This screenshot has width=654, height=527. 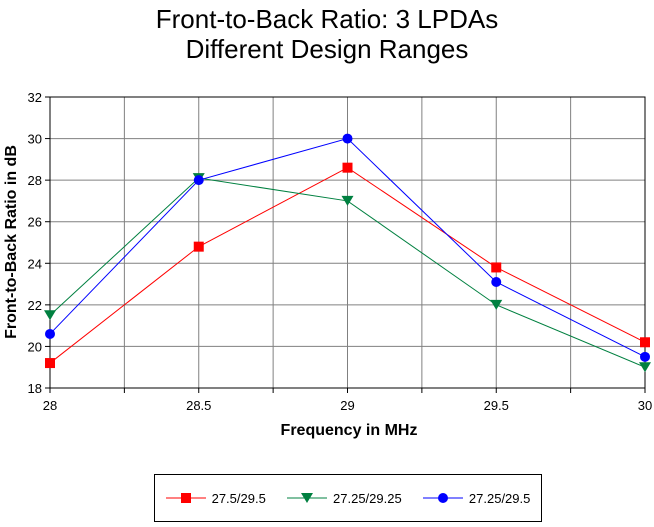 I want to click on legend: 27.5/29.5 27.25/29.25 27.25/29.5, so click(x=348, y=498).